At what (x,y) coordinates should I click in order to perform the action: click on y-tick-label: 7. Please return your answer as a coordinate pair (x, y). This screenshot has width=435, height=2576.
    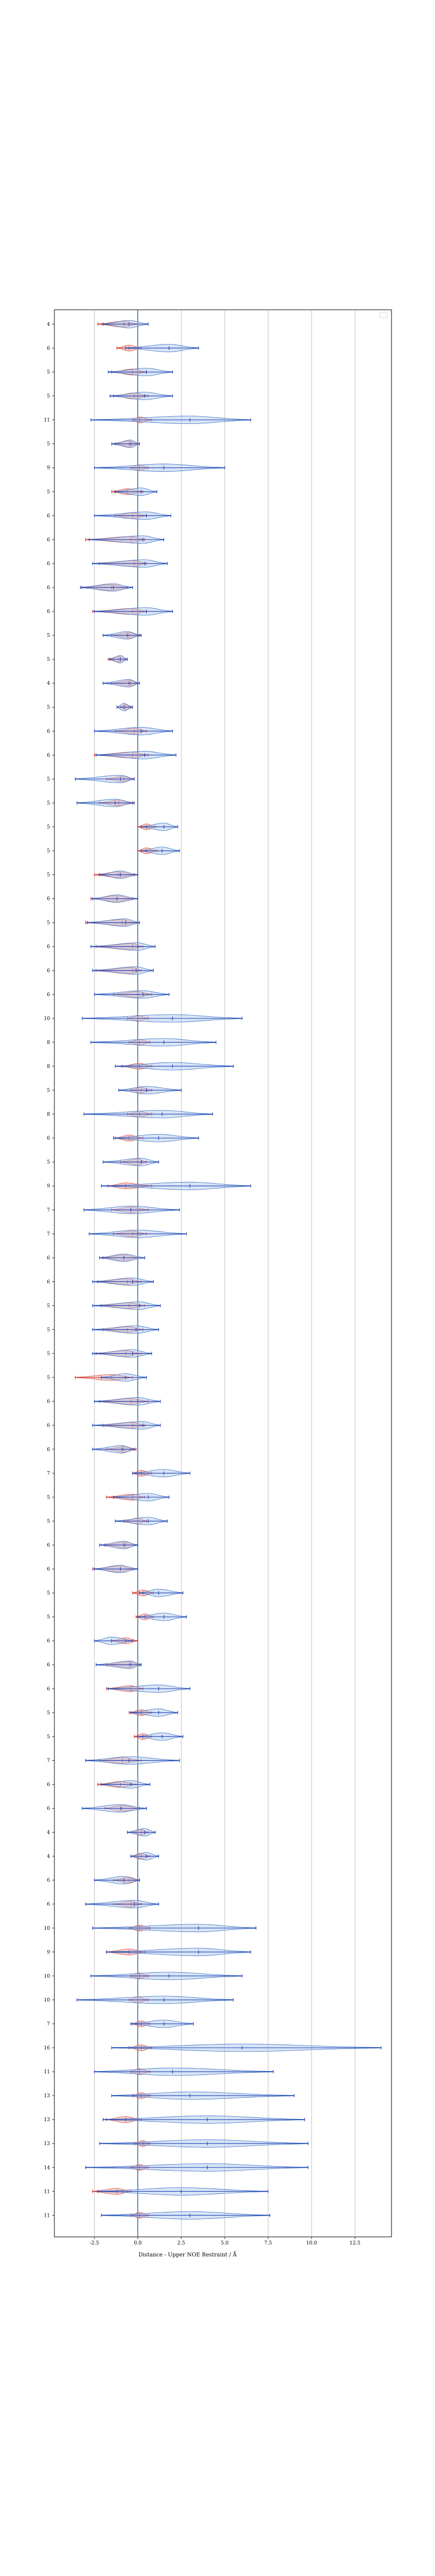
    Looking at the image, I should click on (48, 1761).